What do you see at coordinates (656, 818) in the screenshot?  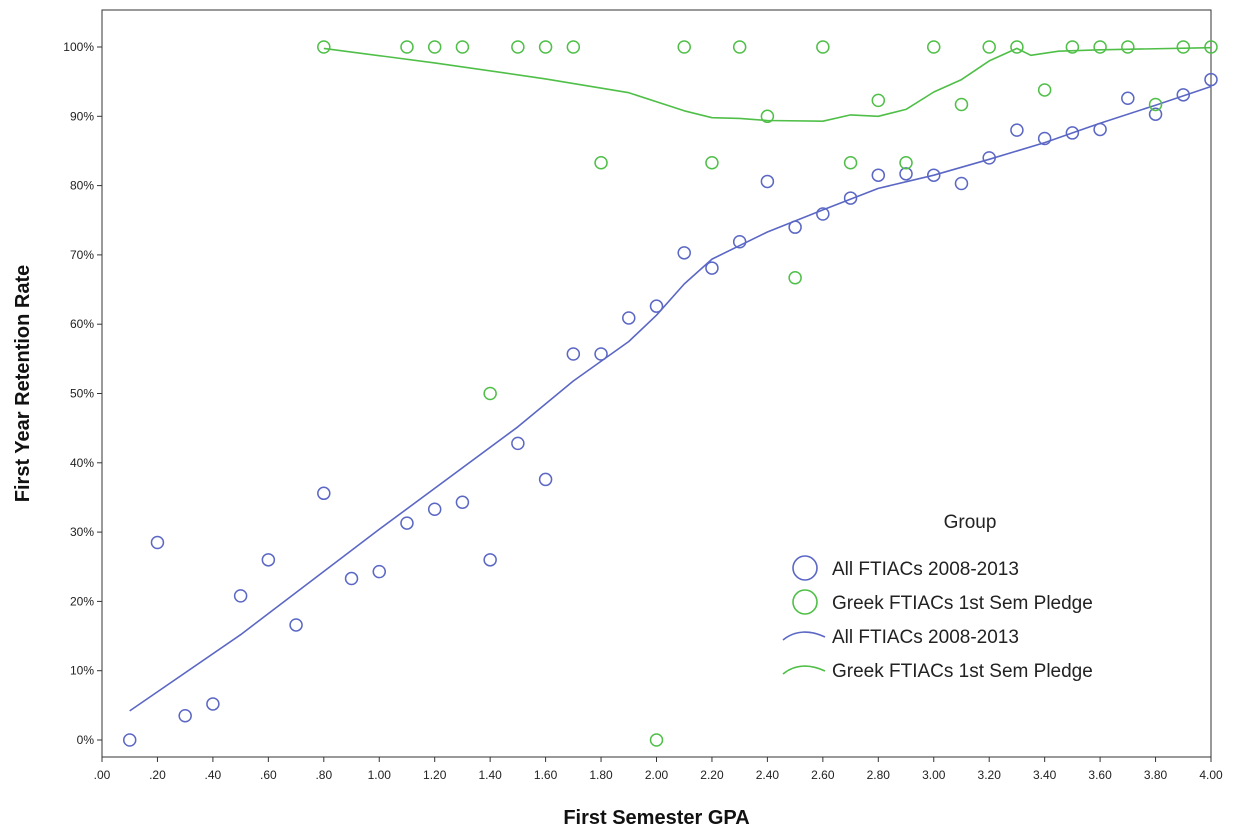 I see `x-axis-title: First Semester GPA` at bounding box center [656, 818].